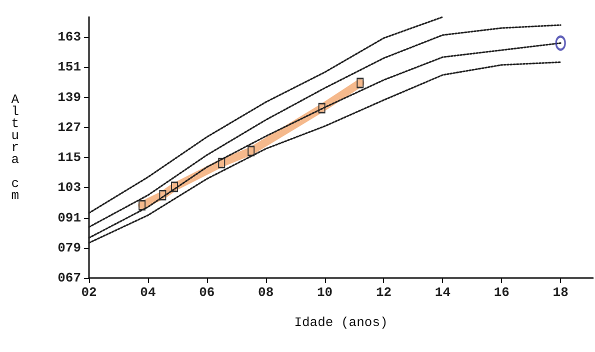  Describe the element at coordinates (69, 127) in the screenshot. I see `y-tick-label: 127` at that location.